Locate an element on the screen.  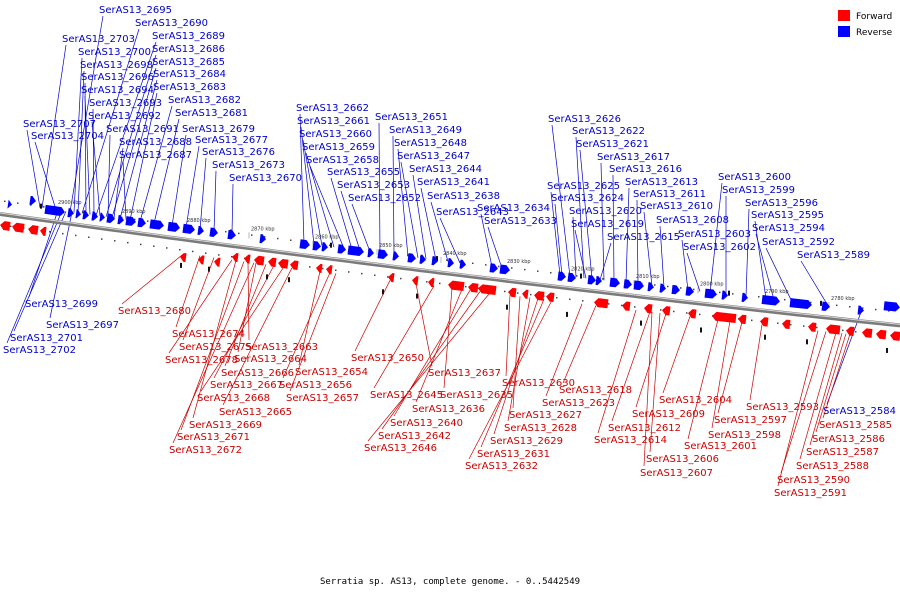
reverse-gene-label: SerAS13_2704 is located at coordinates (67, 136).